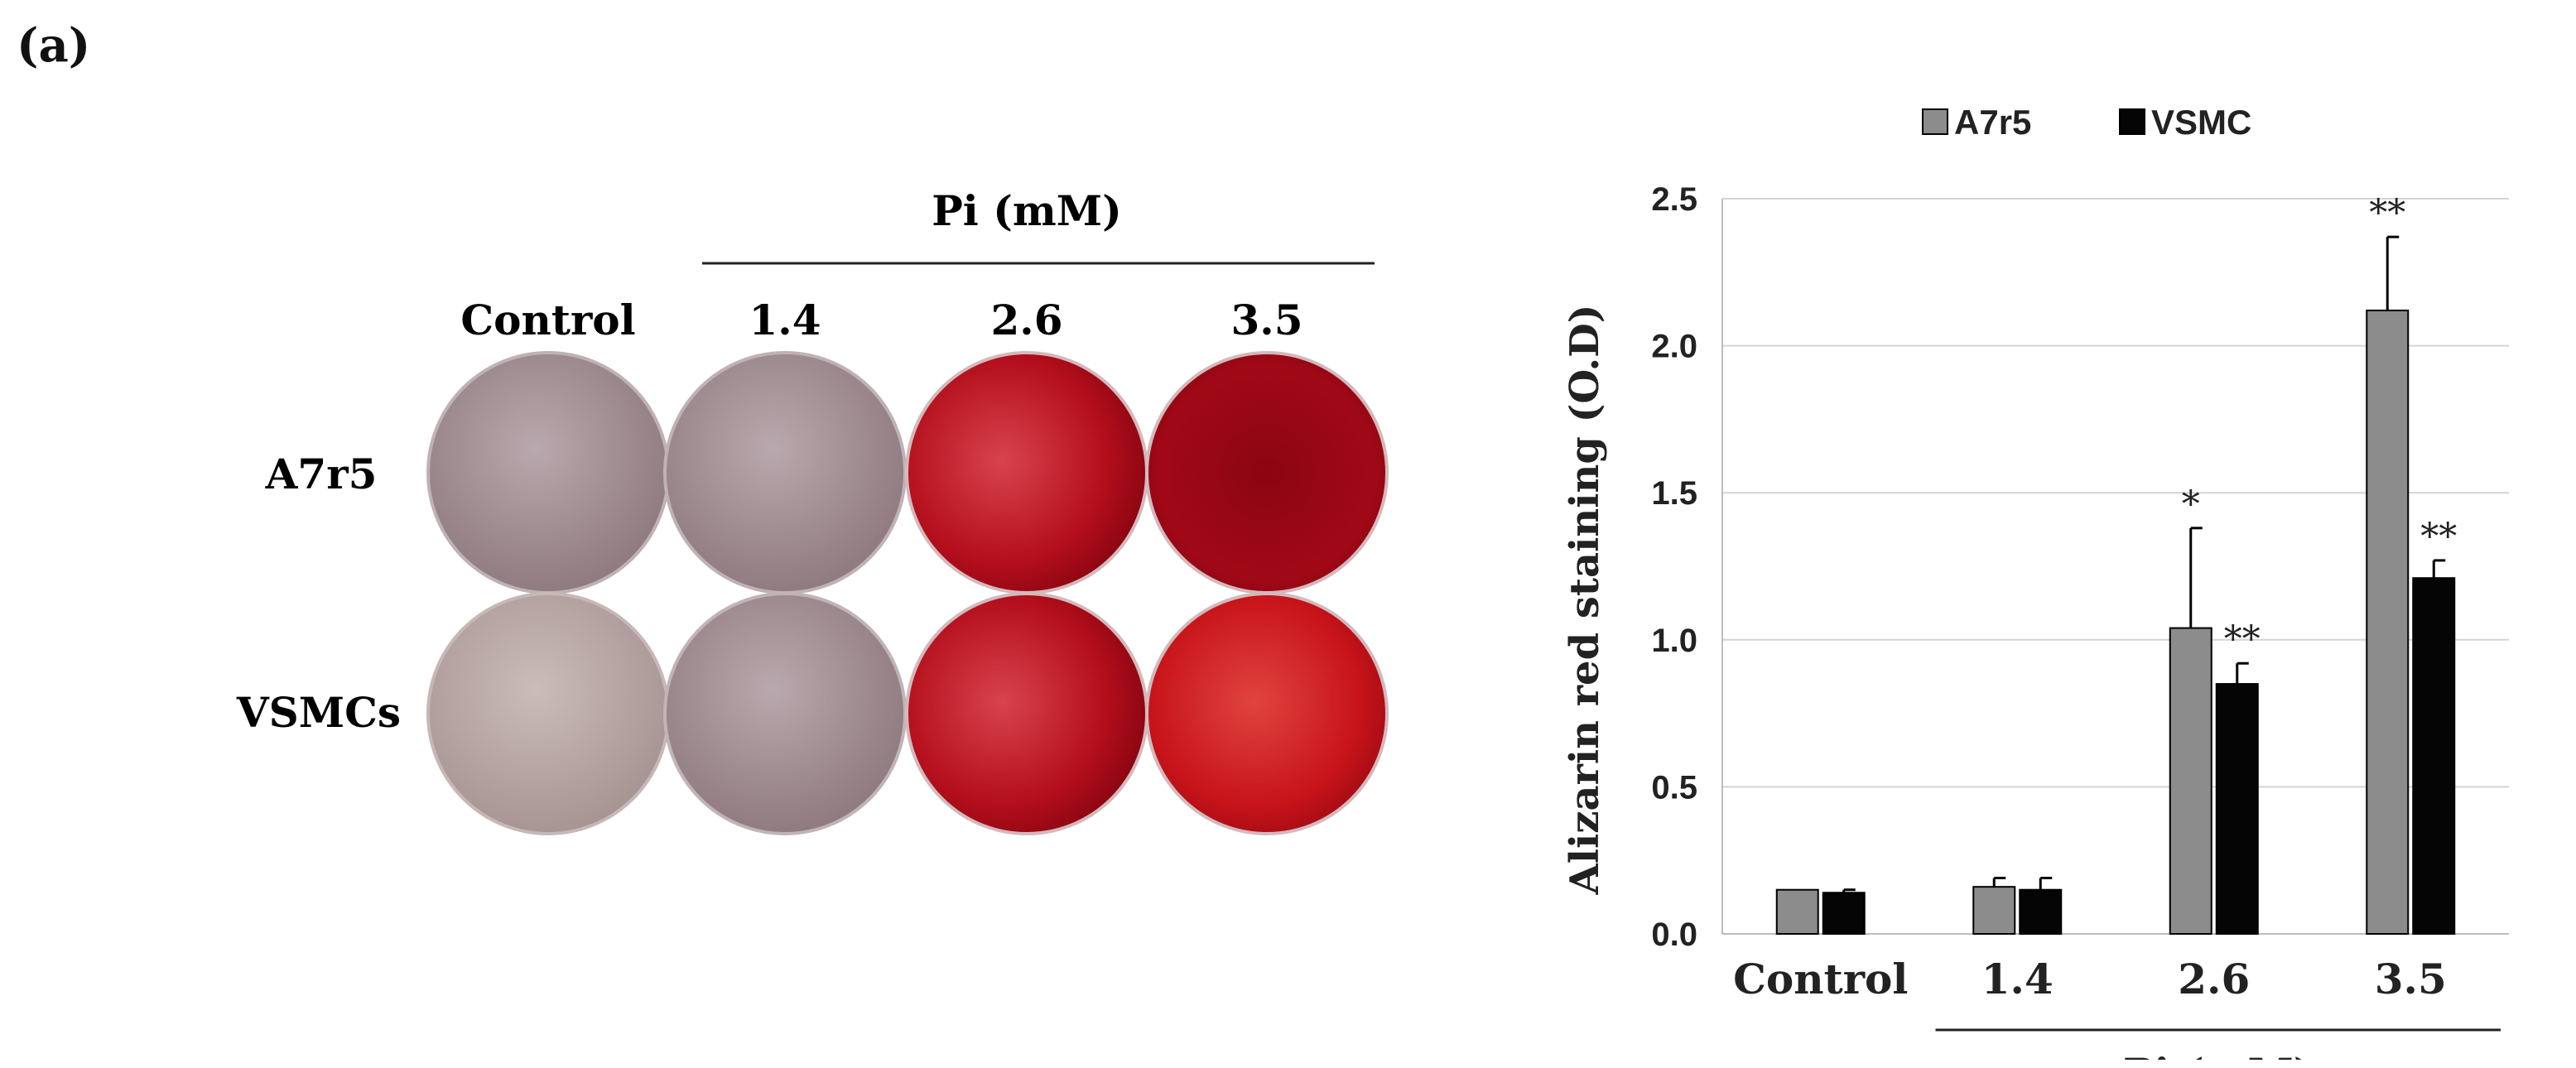  What do you see at coordinates (1267, 320) in the screenshot?
I see `plate-col-label: 3.5` at bounding box center [1267, 320].